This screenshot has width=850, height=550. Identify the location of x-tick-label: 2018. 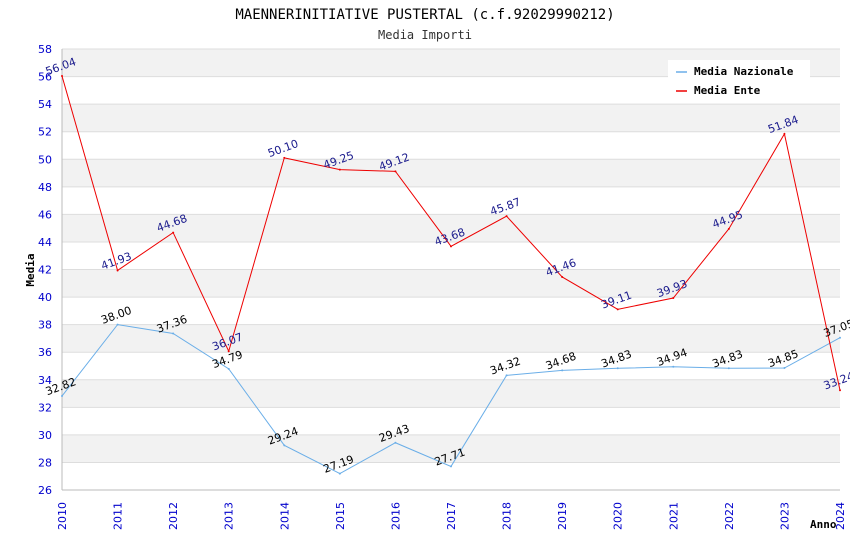
(507, 516).